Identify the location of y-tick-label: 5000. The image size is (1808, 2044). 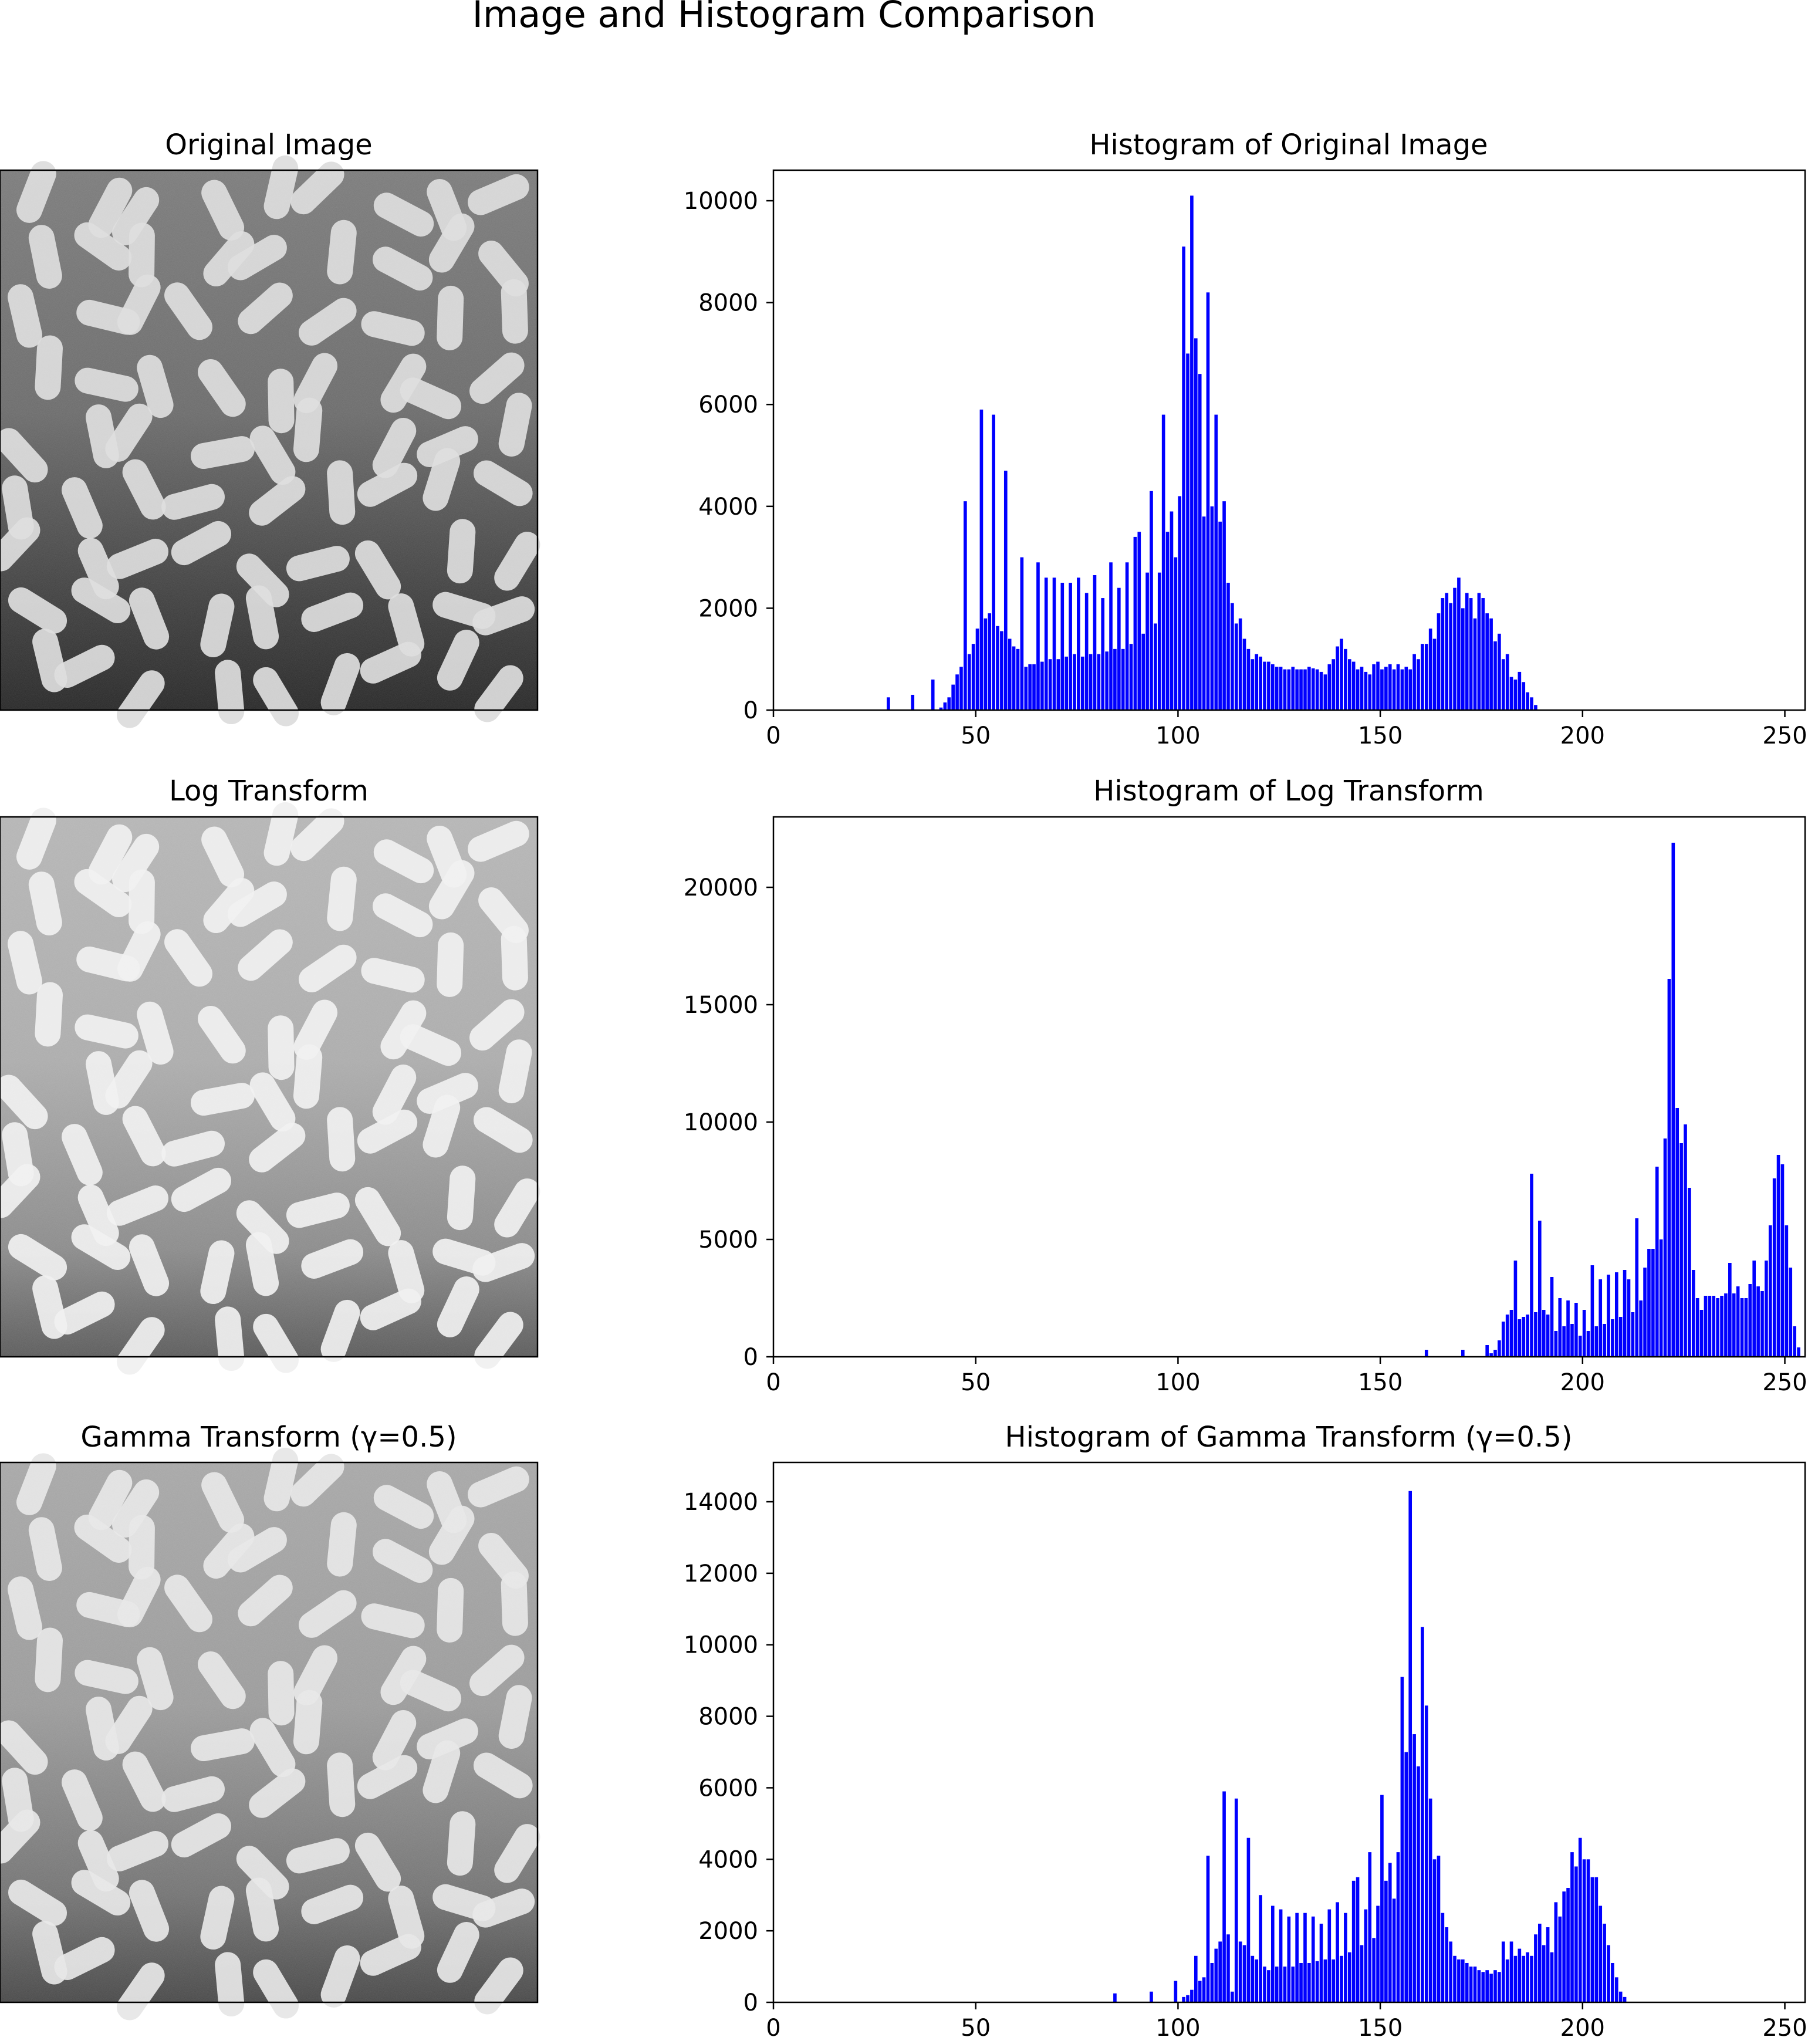
(728, 1240).